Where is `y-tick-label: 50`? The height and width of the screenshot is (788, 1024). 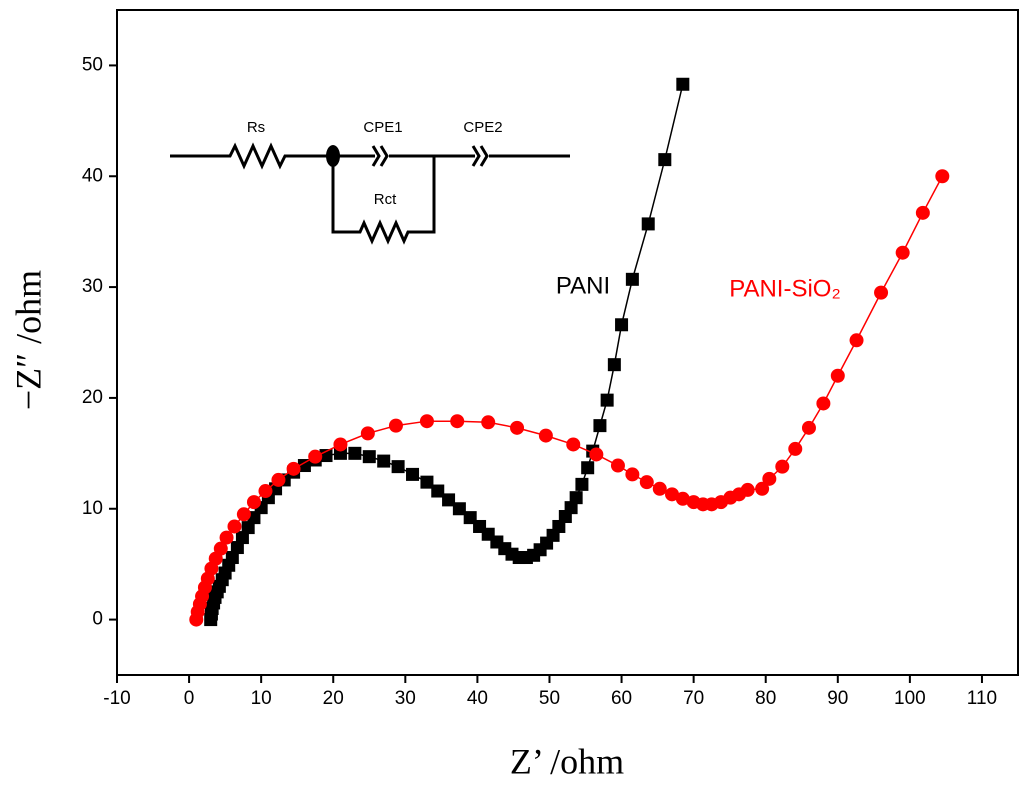 y-tick-label: 50 is located at coordinates (92, 64).